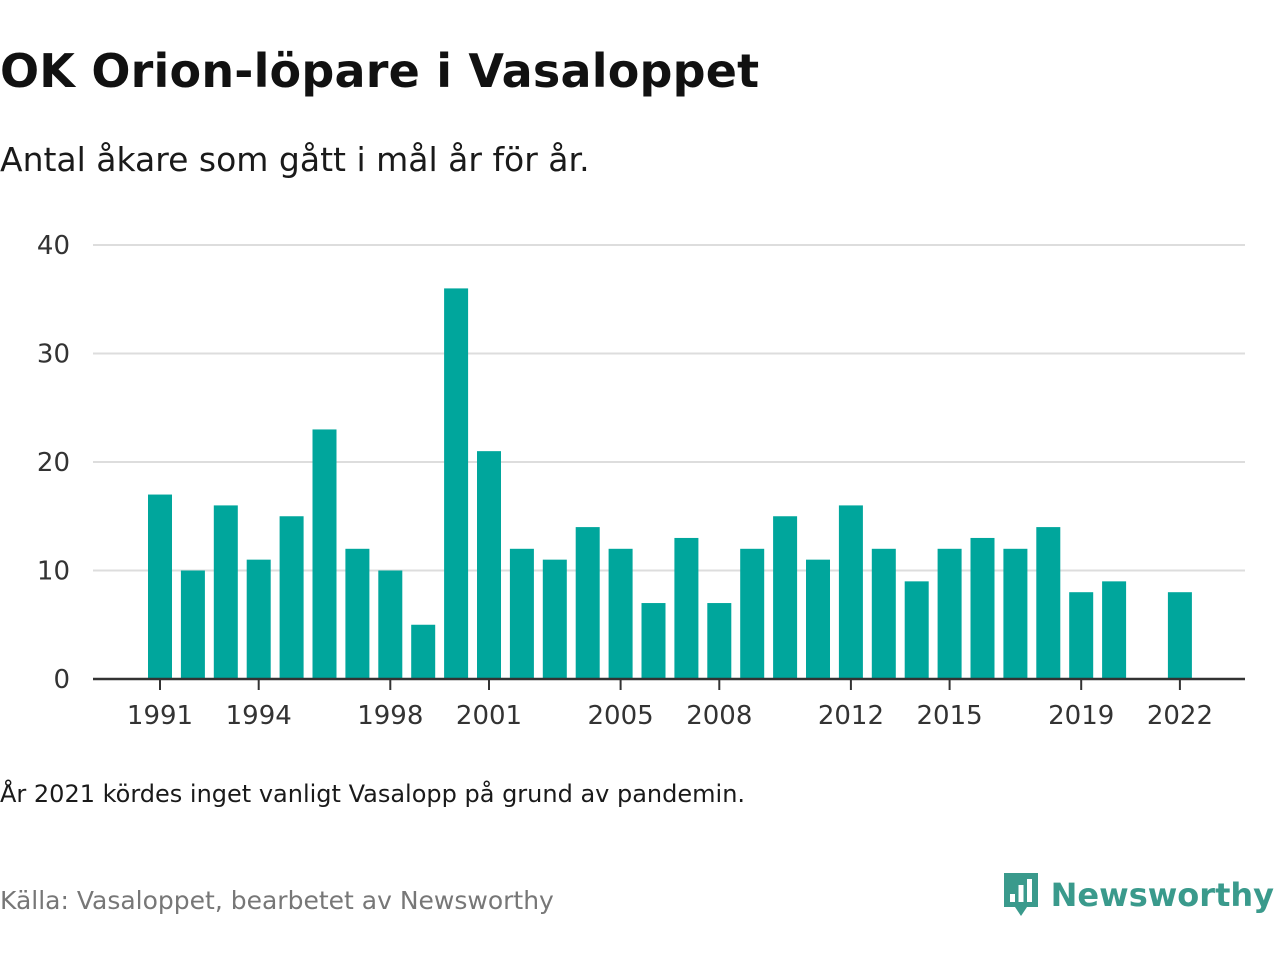  What do you see at coordinates (489, 565) in the screenshot?
I see `bar-2001` at bounding box center [489, 565].